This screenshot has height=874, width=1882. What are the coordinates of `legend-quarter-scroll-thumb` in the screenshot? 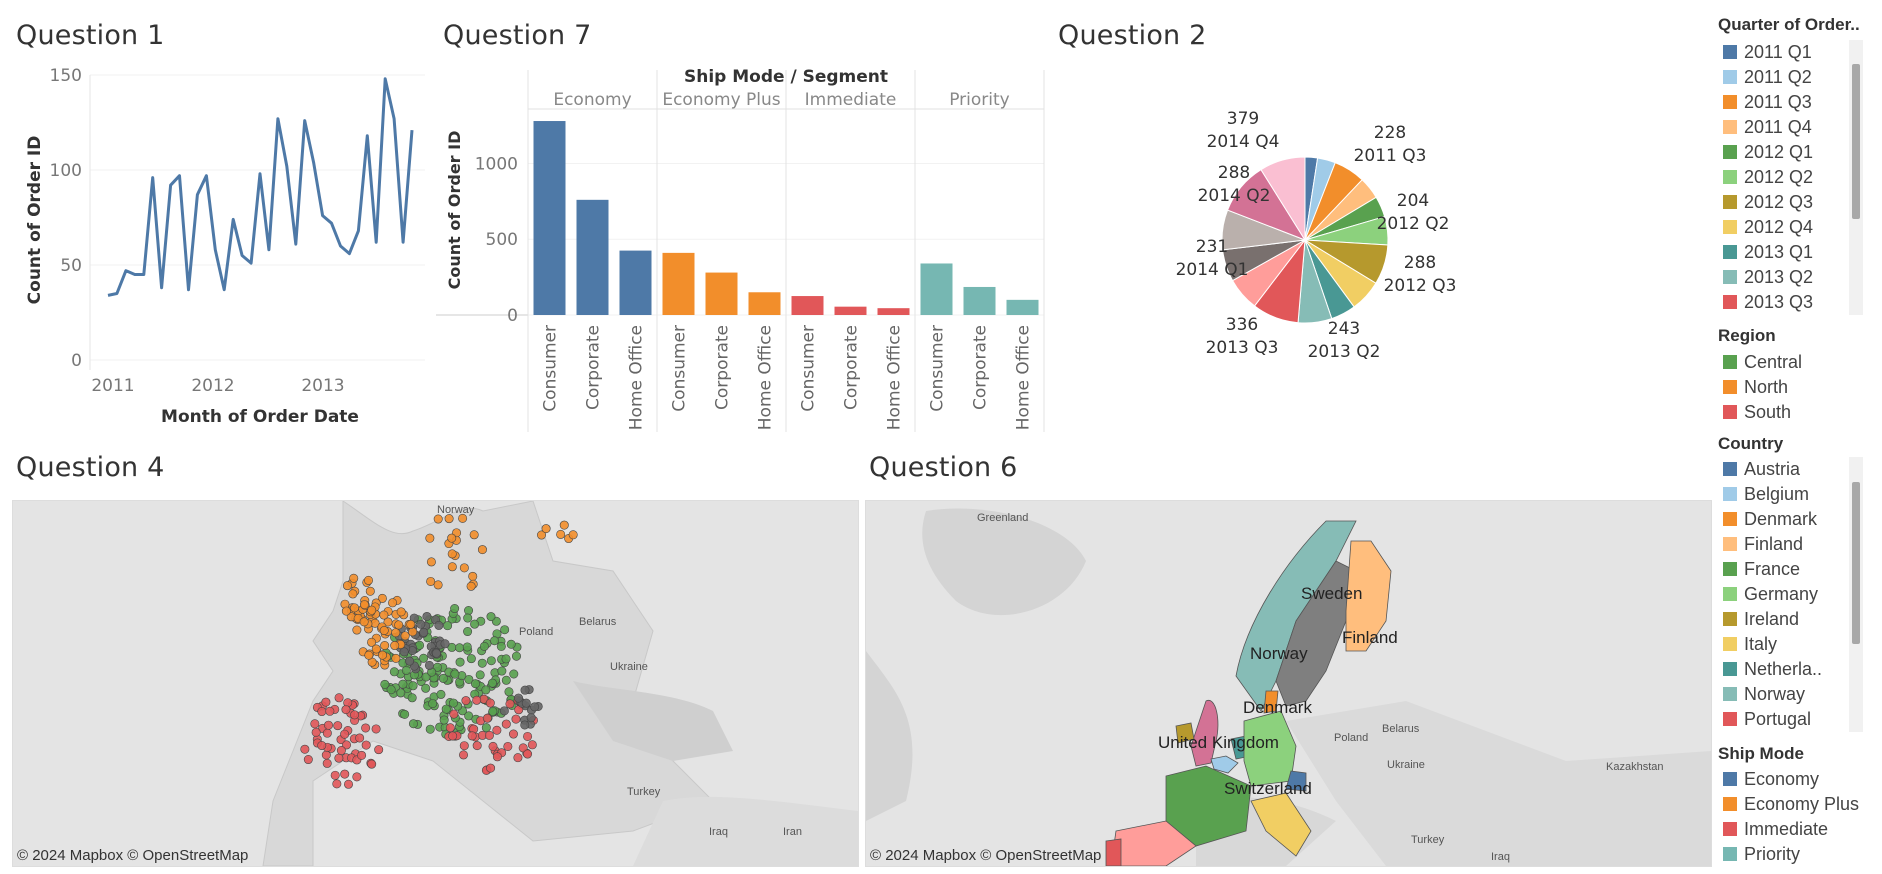 It's located at (1856, 141).